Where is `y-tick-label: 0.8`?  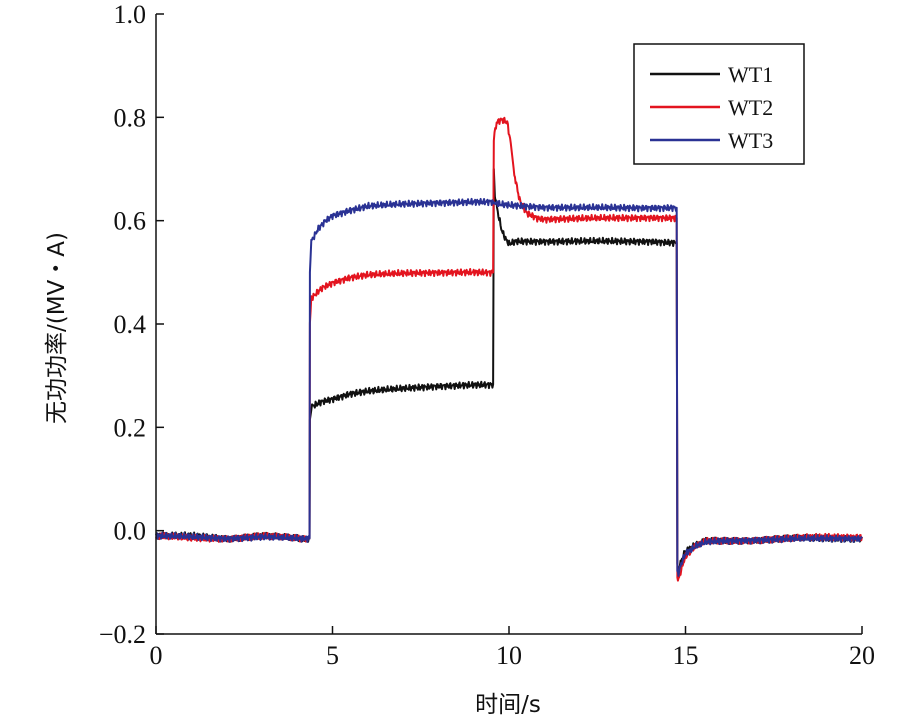
y-tick-label: 0.8 is located at coordinates (130, 117).